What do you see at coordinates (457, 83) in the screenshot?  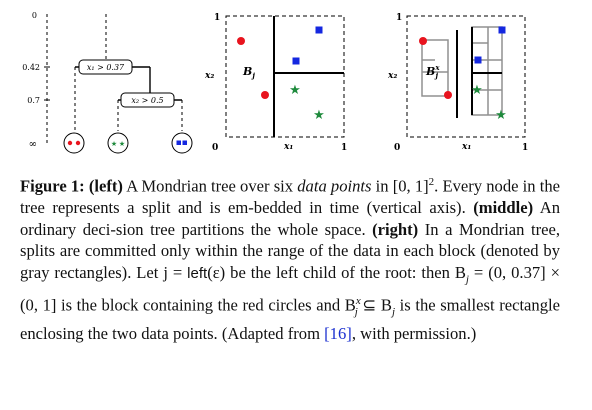 I see `right-panel-mondrian-partition: 1 0 1 x₁ x₂ Bx j ★ ★` at bounding box center [457, 83].